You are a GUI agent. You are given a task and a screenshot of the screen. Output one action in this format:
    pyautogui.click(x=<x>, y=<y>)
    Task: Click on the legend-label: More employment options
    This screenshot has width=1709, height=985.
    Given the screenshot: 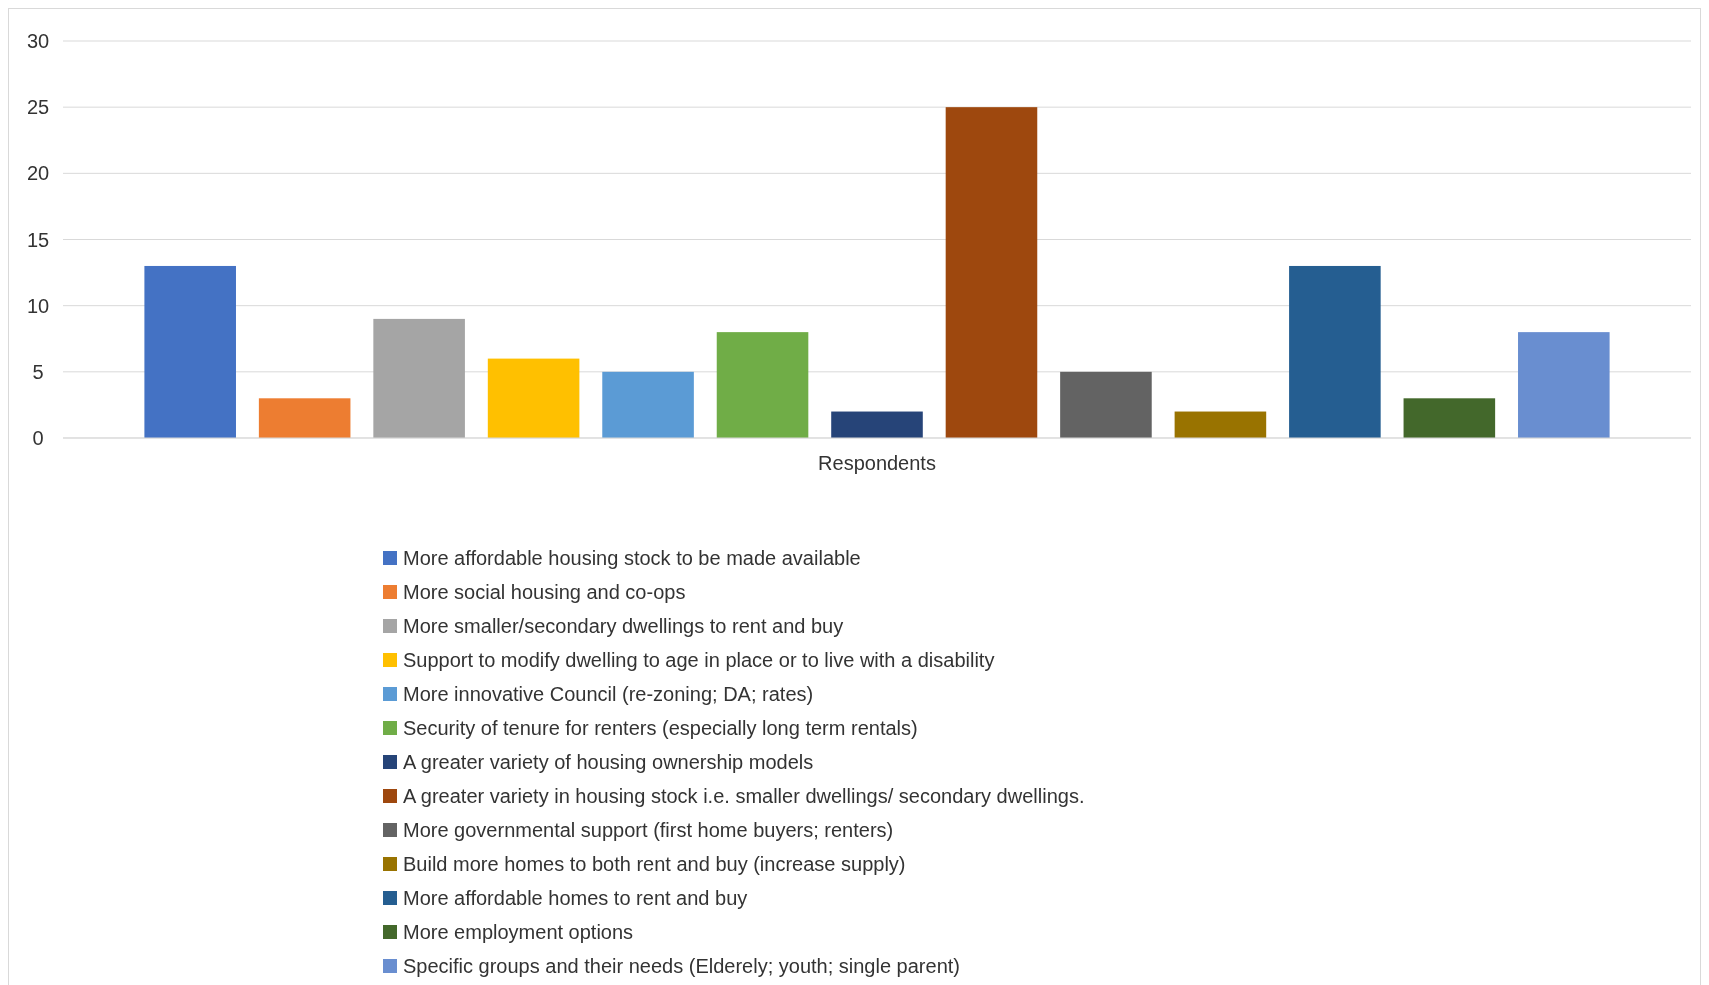 What is the action you would take?
    pyautogui.click(x=518, y=932)
    